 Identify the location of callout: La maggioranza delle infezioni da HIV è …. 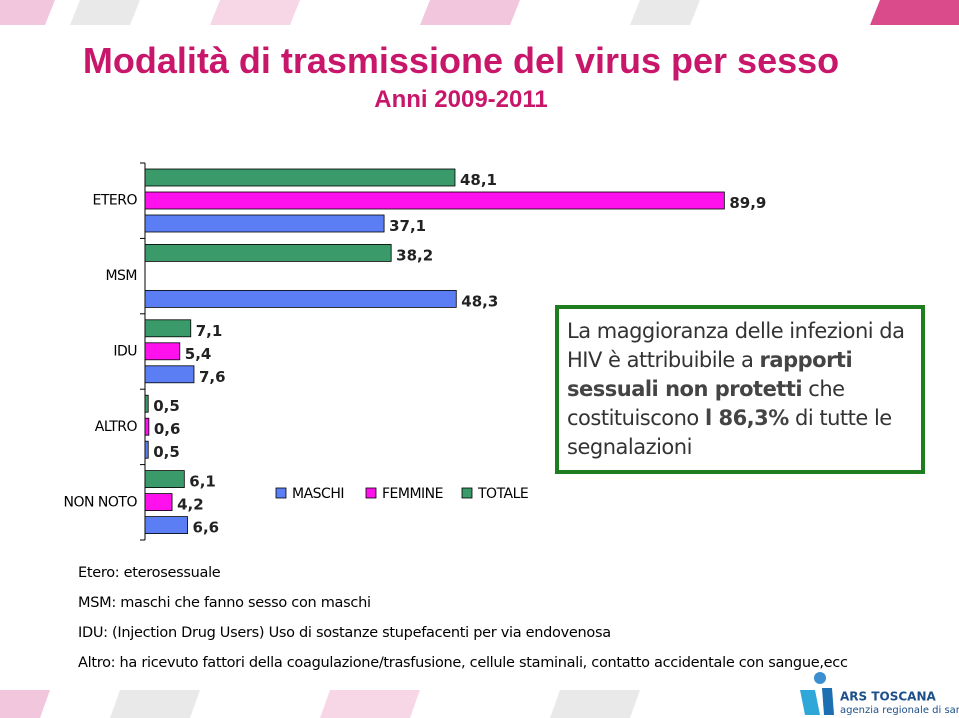
(740, 389).